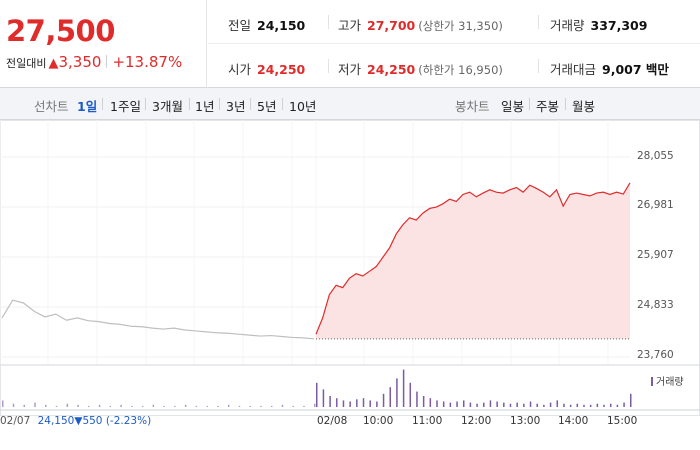 This screenshot has width=700, height=450. I want to click on stat-volume: 거래량 337,309, so click(598, 24).